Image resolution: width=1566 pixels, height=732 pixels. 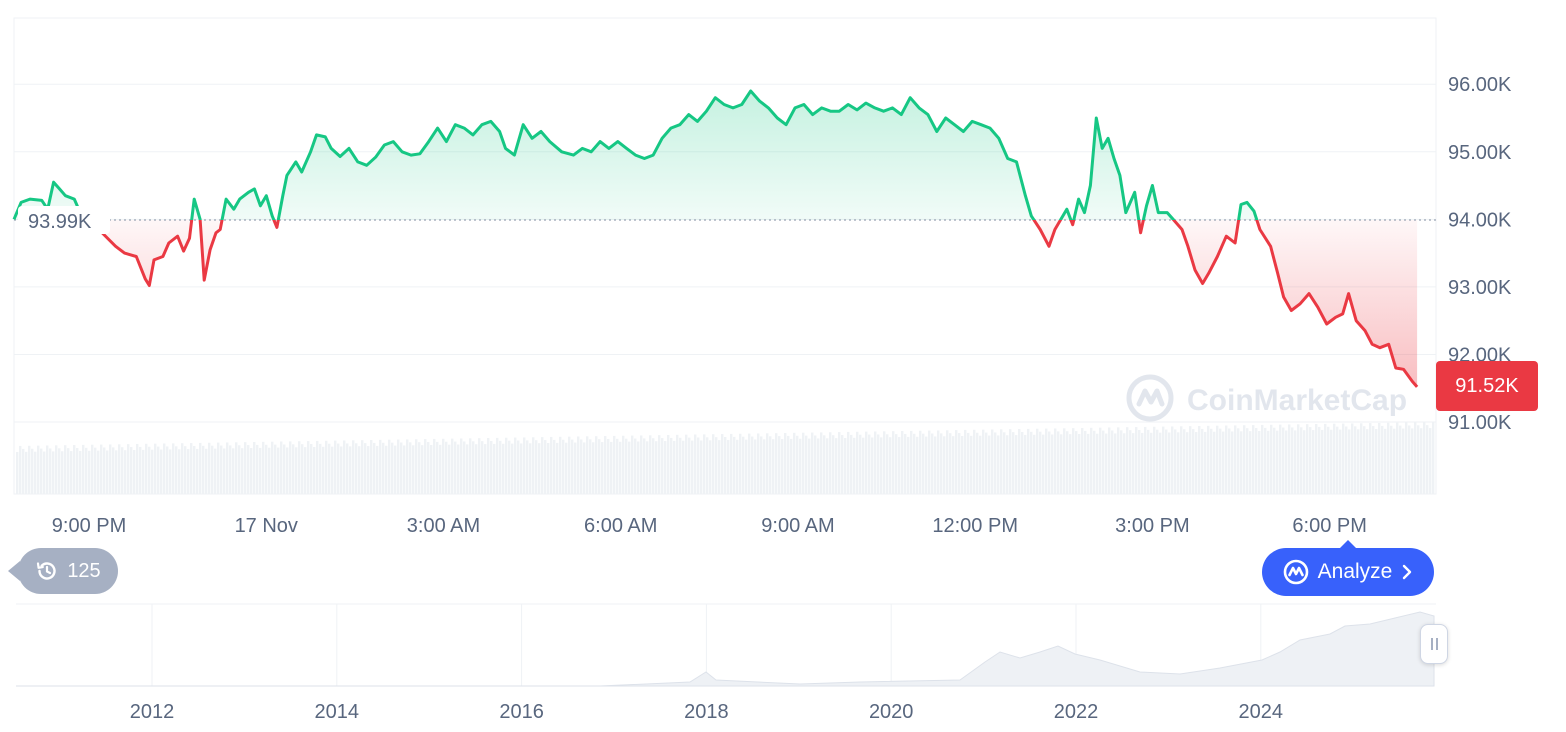 What do you see at coordinates (725, 458) in the screenshot?
I see `volume-bars` at bounding box center [725, 458].